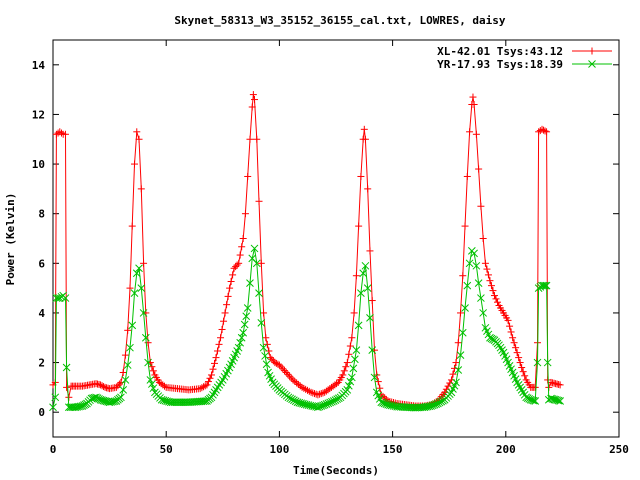 This screenshot has height=480, width=640. Describe the element at coordinates (41, 412) in the screenshot. I see `y-tick-label: 0` at that location.